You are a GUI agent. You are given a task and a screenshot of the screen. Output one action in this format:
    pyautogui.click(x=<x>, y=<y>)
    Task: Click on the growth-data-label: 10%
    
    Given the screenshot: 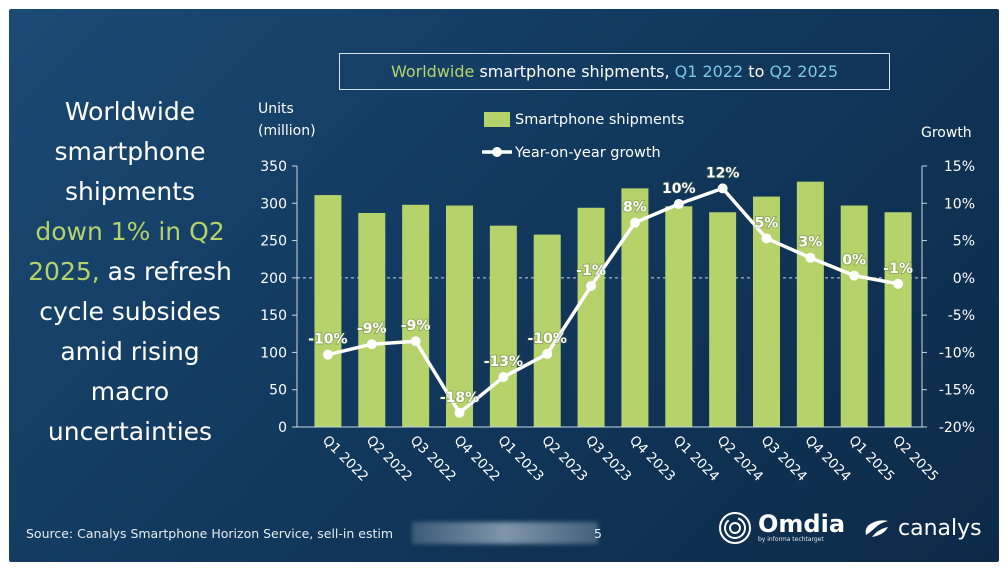 What is the action you would take?
    pyautogui.click(x=679, y=189)
    